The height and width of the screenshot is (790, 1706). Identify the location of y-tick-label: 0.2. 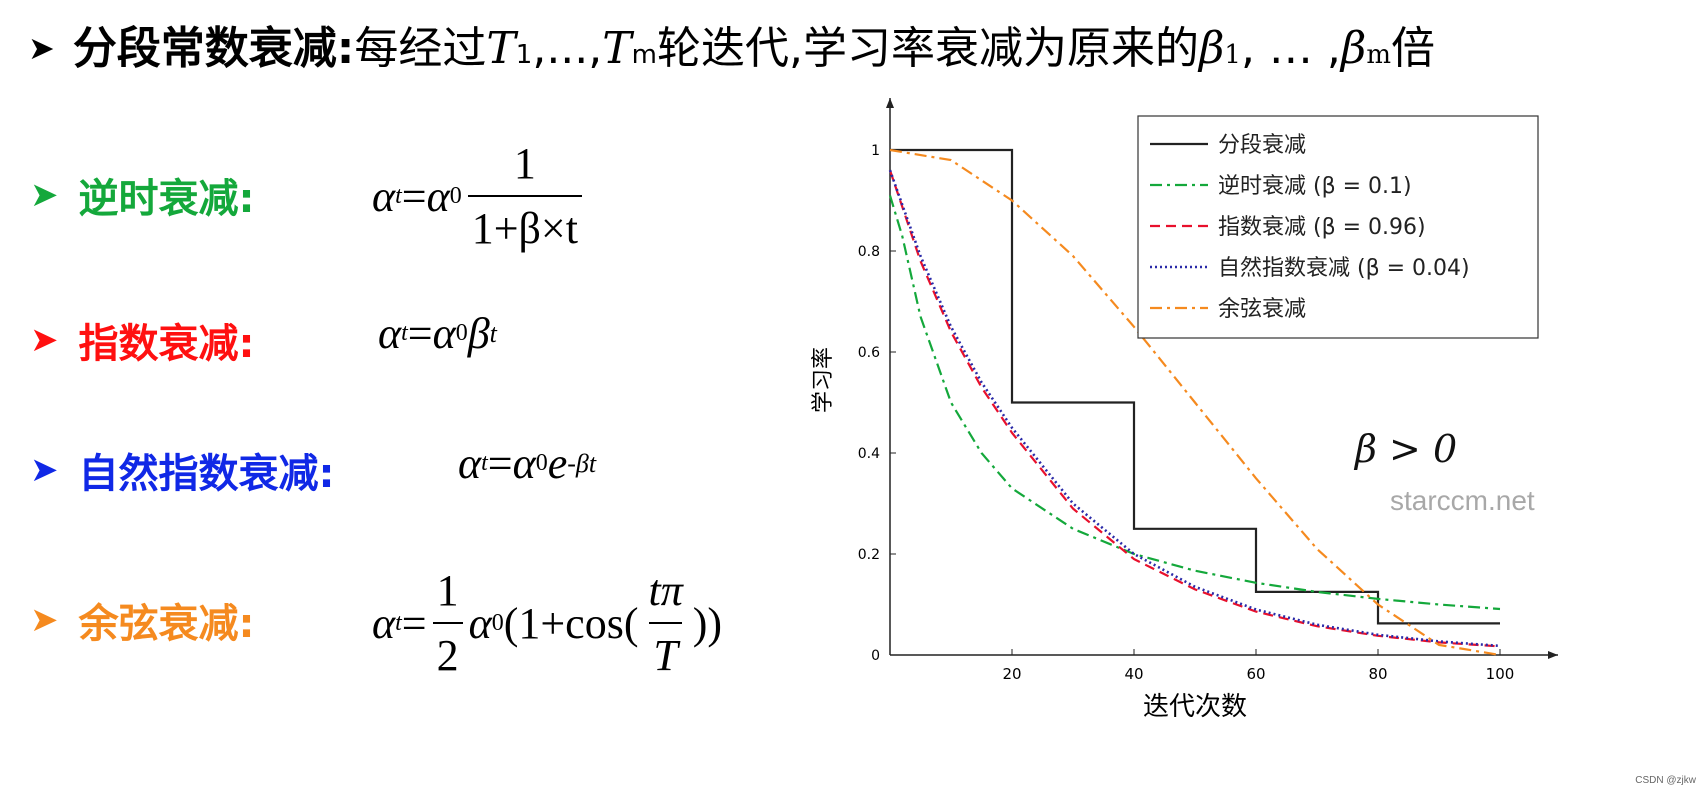
(869, 555).